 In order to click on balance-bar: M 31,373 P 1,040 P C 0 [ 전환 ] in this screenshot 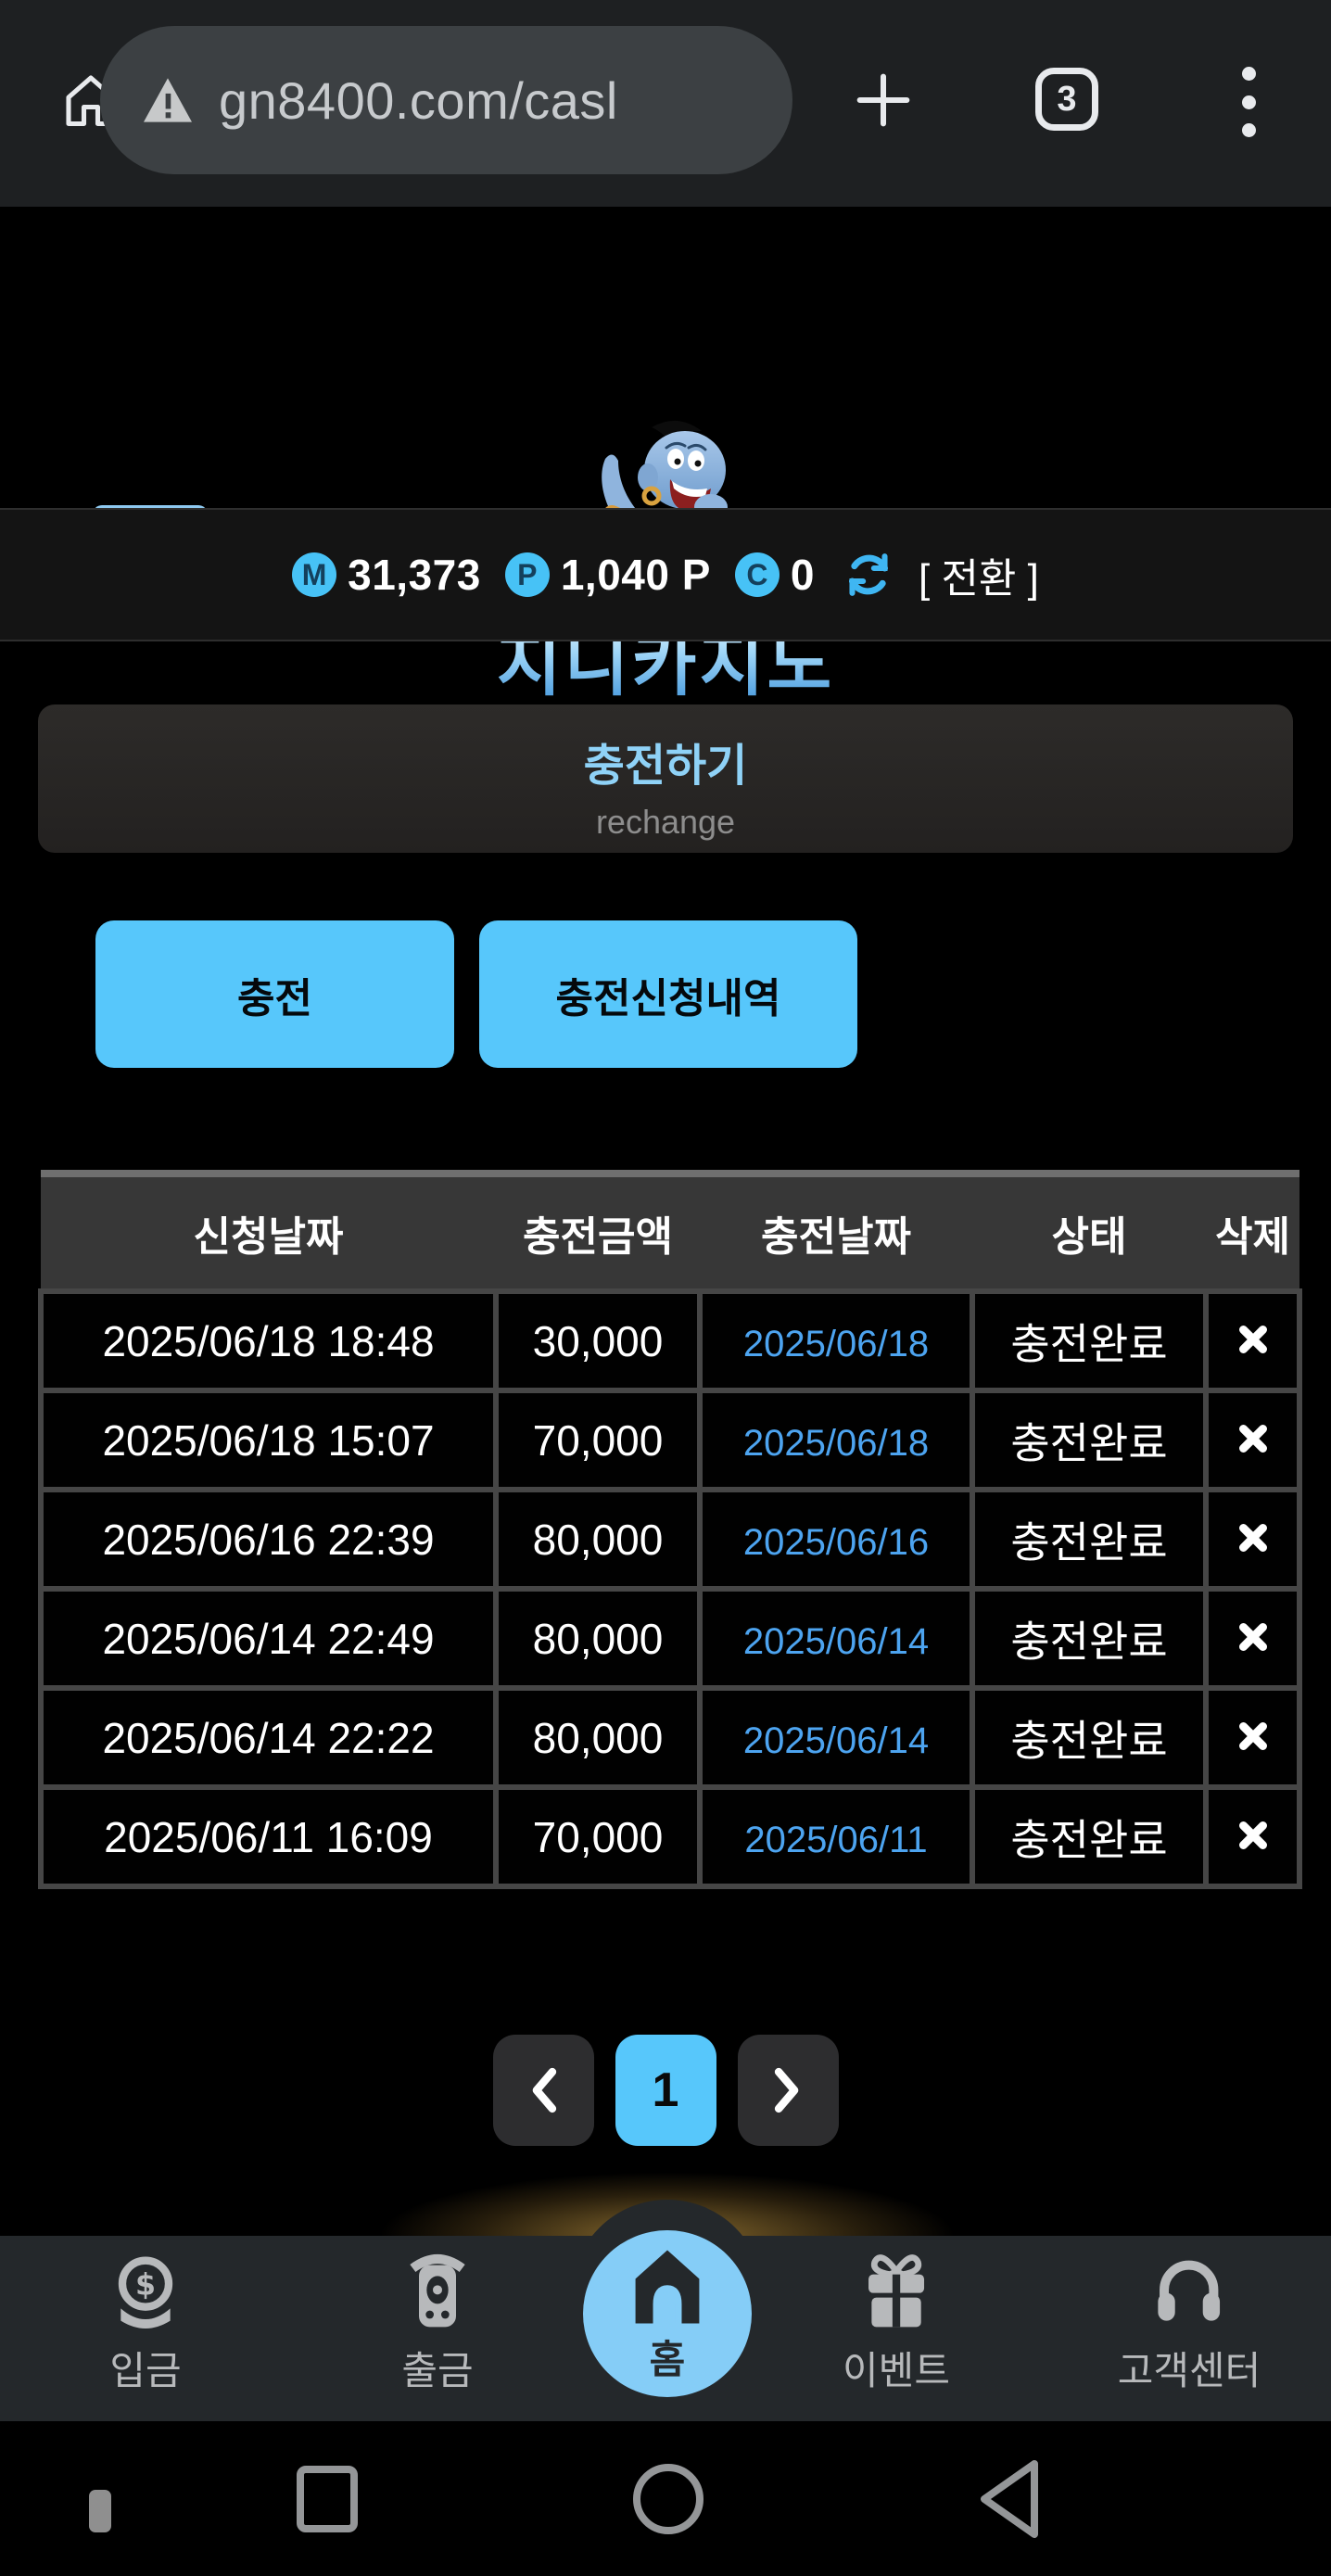, I will do `click(665, 574)`.